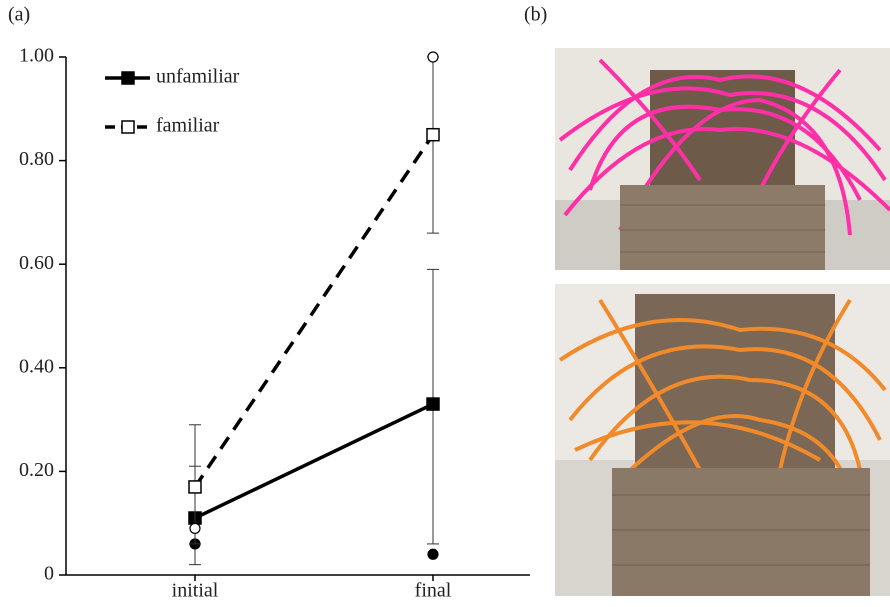 This screenshot has height=607, width=890. Describe the element at coordinates (188, 126) in the screenshot. I see `legend-label: familiar` at that location.